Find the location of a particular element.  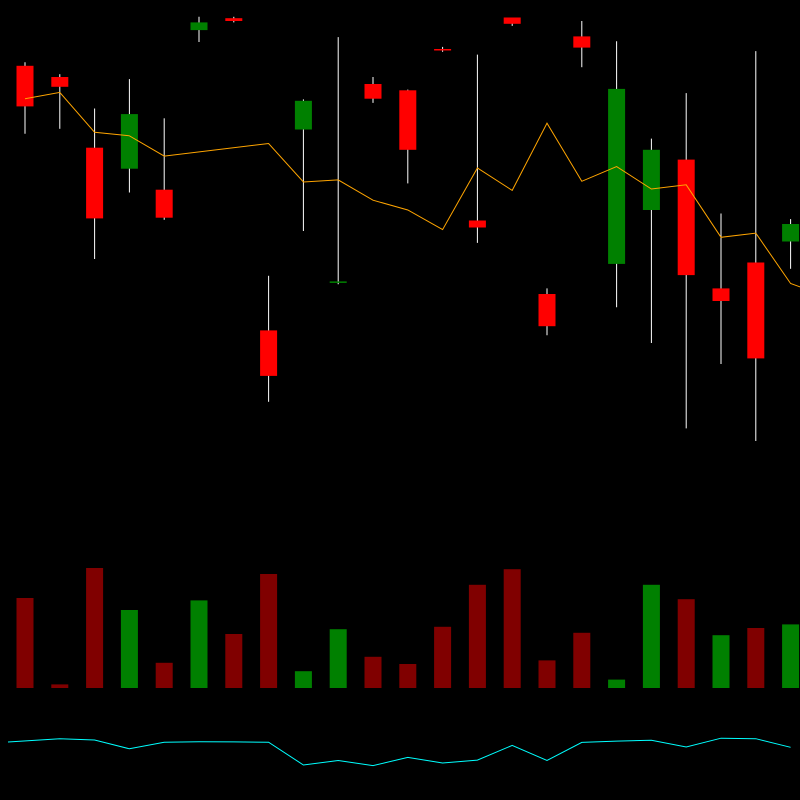

indicator-panel is located at coordinates (399, 752).